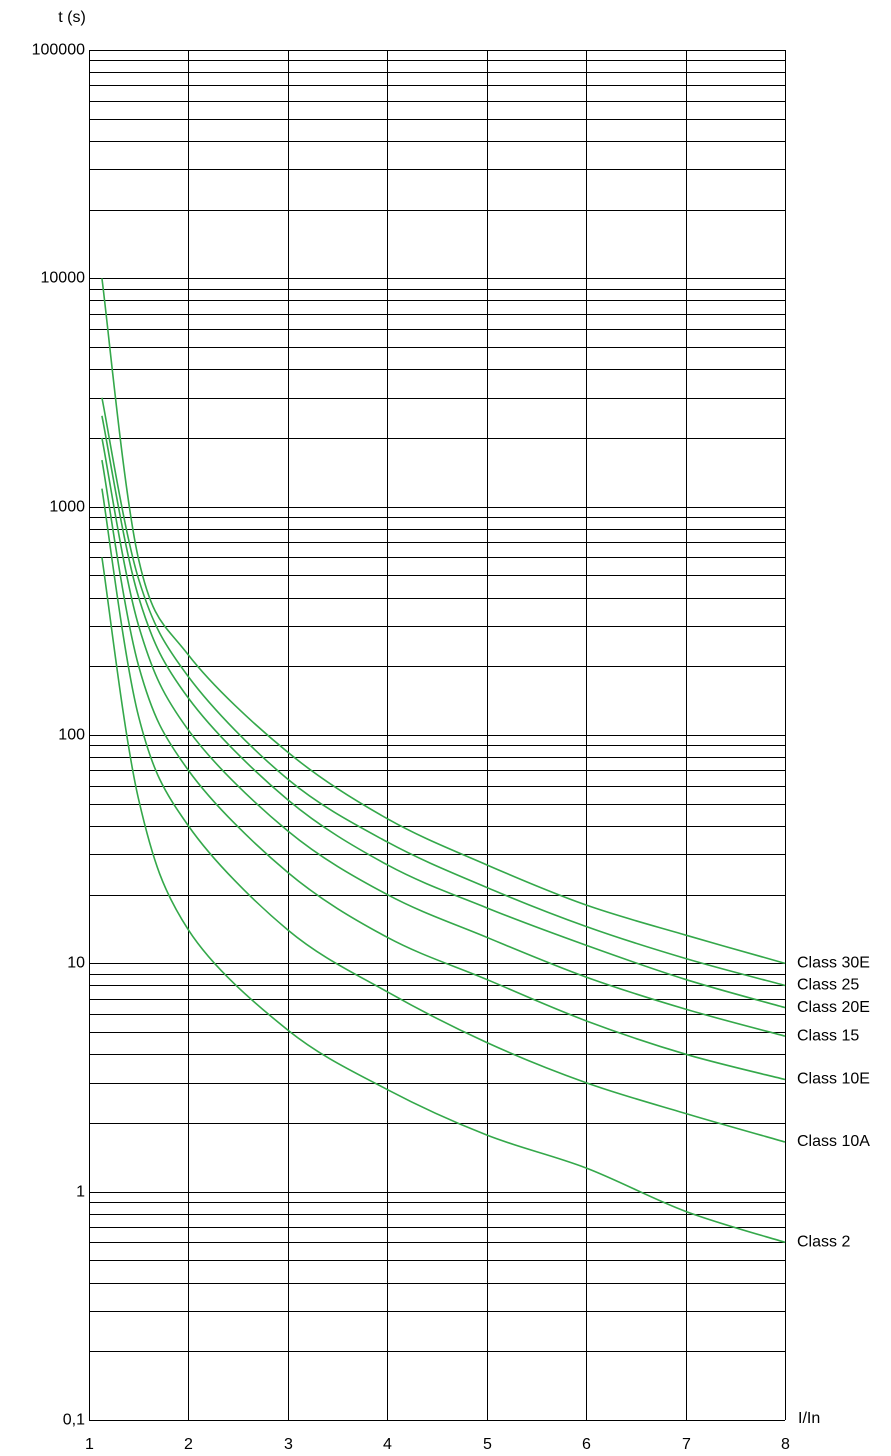 Image resolution: width=891 pixels, height=1456 pixels. Describe the element at coordinates (487, 1444) in the screenshot. I see `x-tick-label: 5` at that location.